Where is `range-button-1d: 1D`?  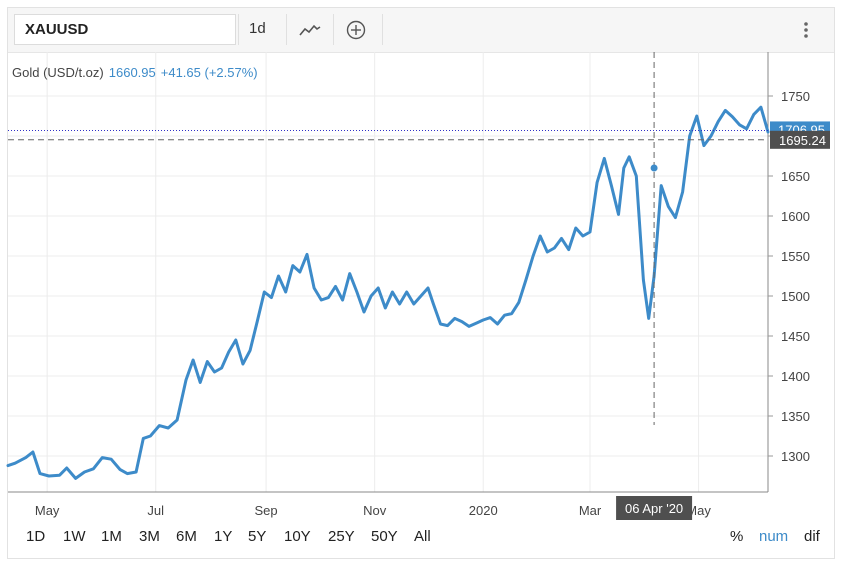 range-button-1d: 1D is located at coordinates (36, 536).